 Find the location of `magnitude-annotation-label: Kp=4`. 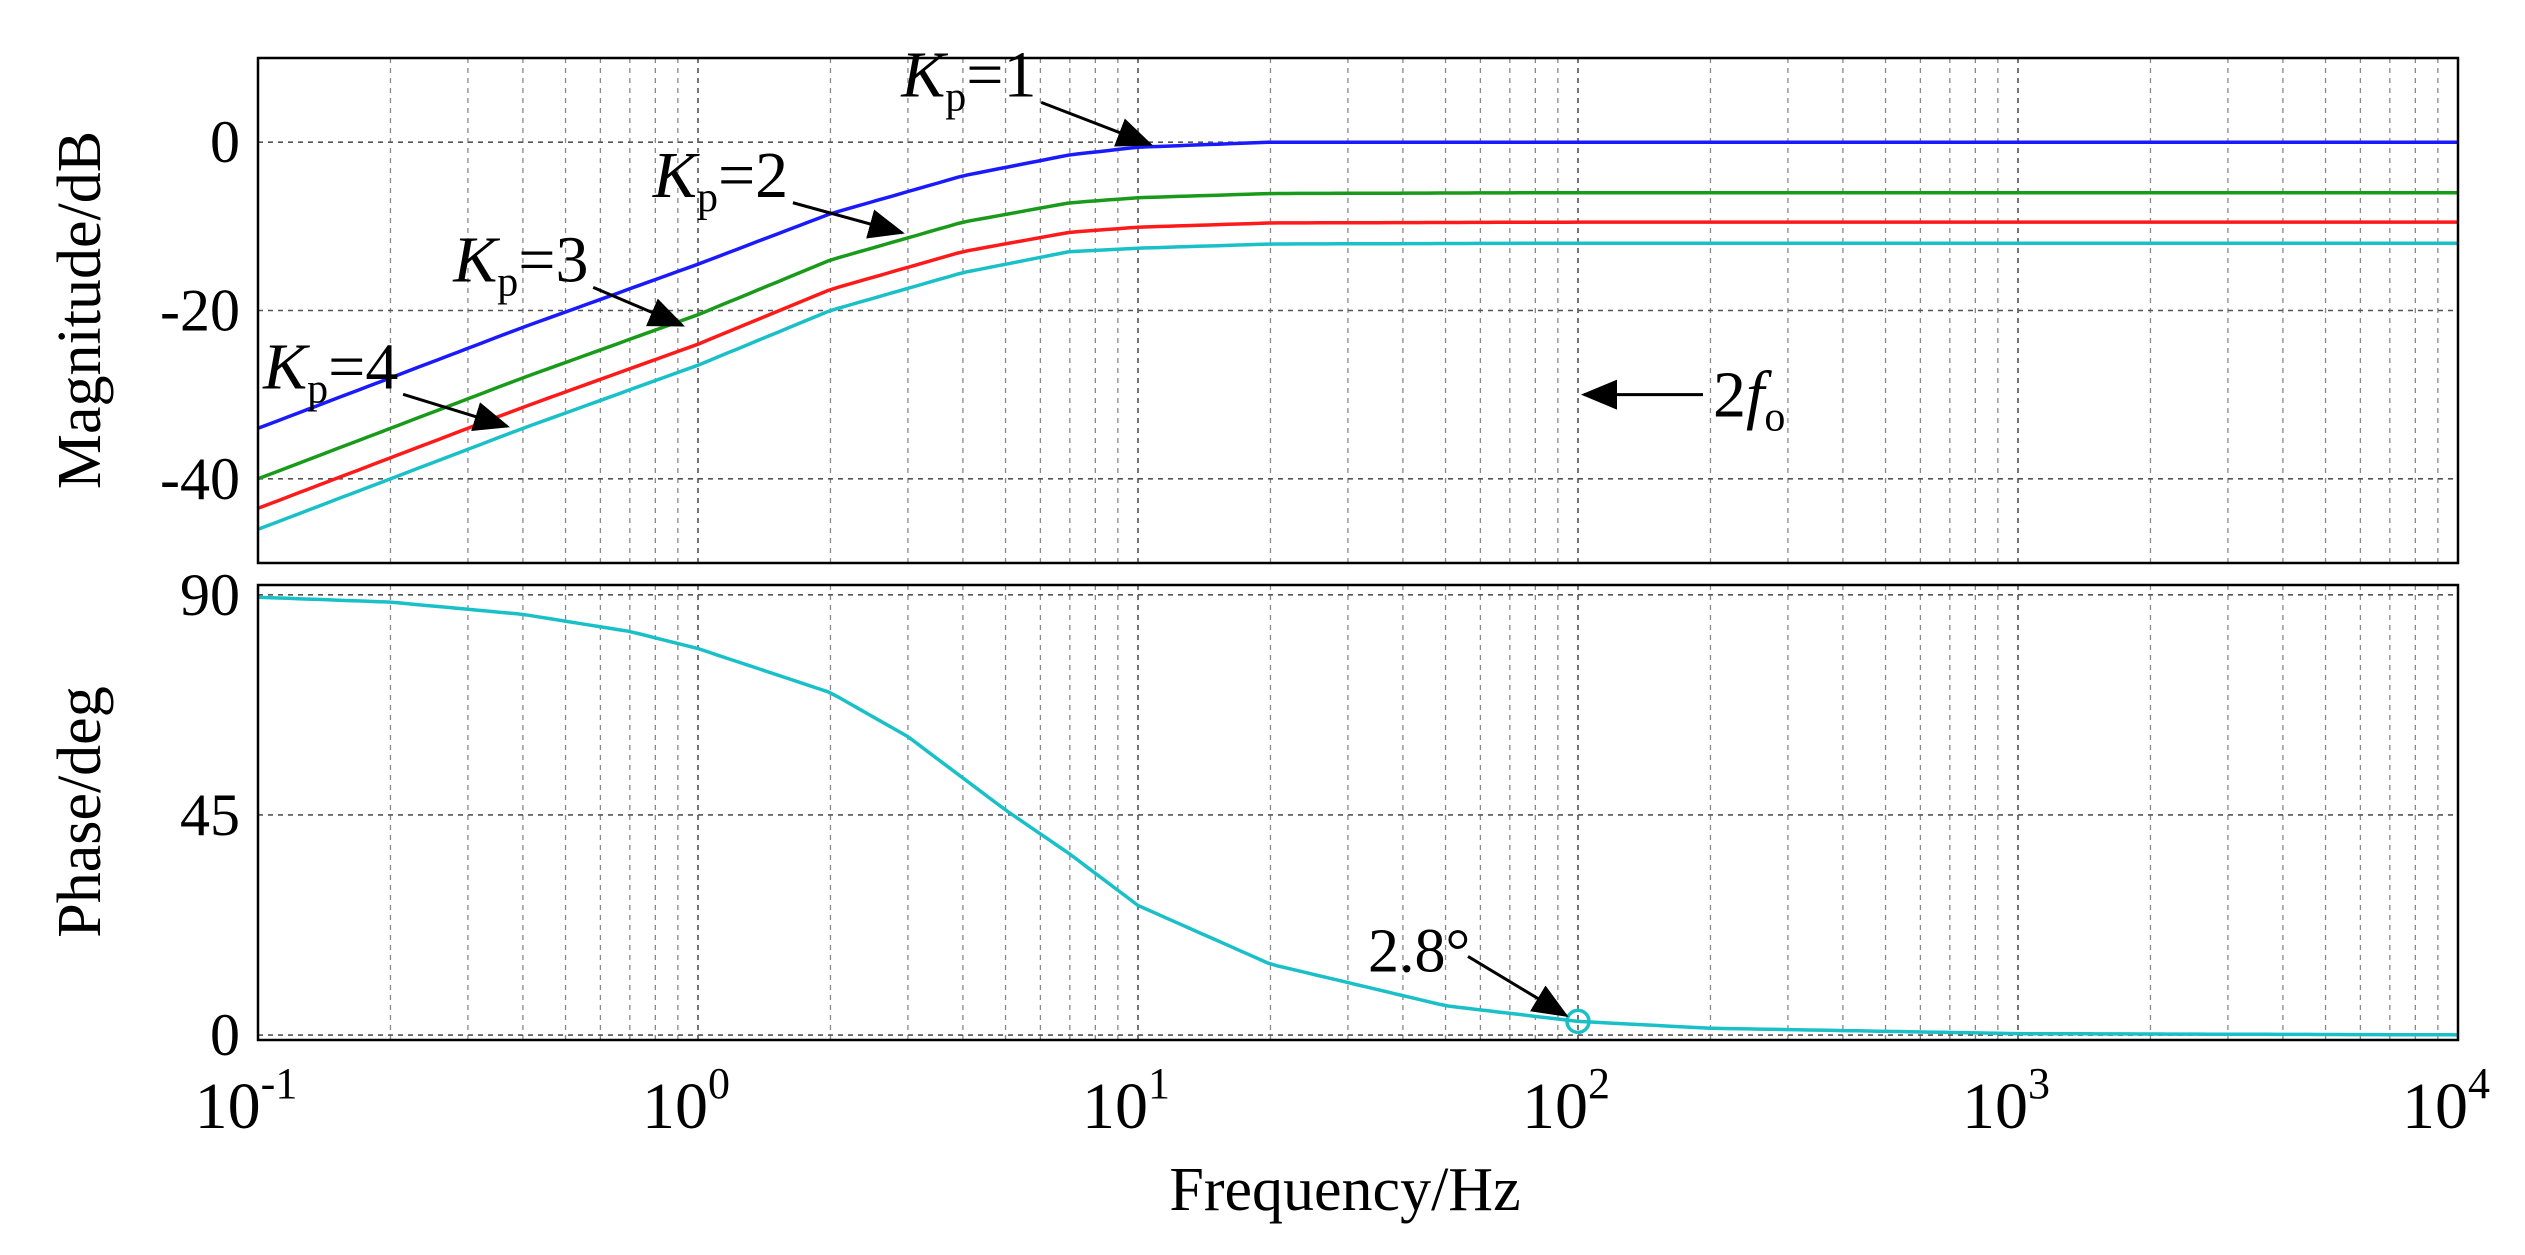

magnitude-annotation-label: Kp=4 is located at coordinates (330, 371).